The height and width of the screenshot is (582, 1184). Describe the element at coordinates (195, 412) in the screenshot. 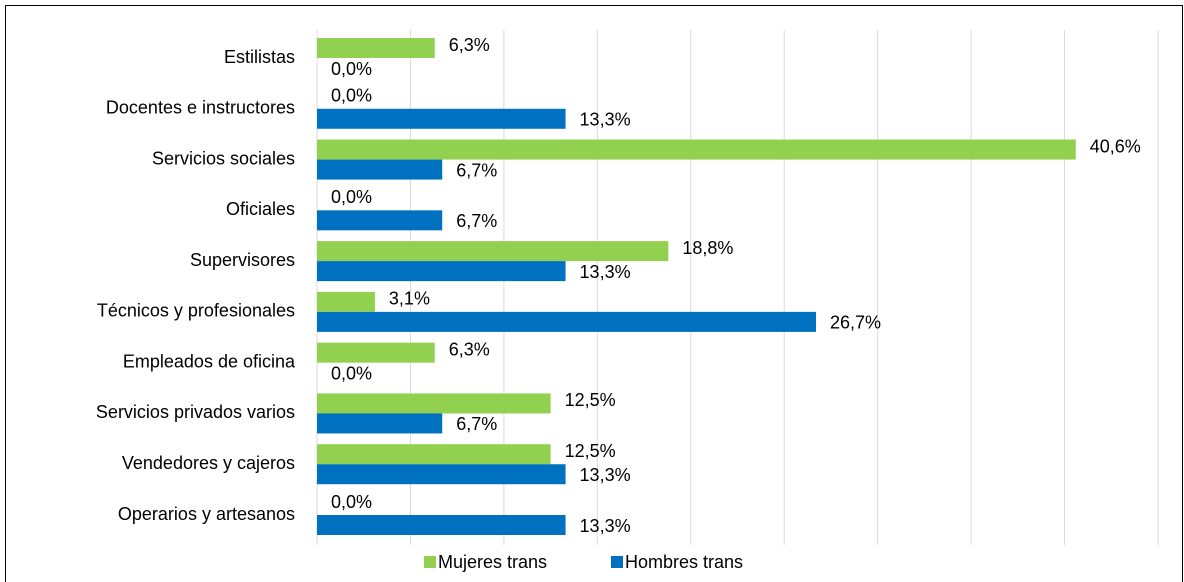

I see `y-tick-label: Servicios privados varios` at that location.